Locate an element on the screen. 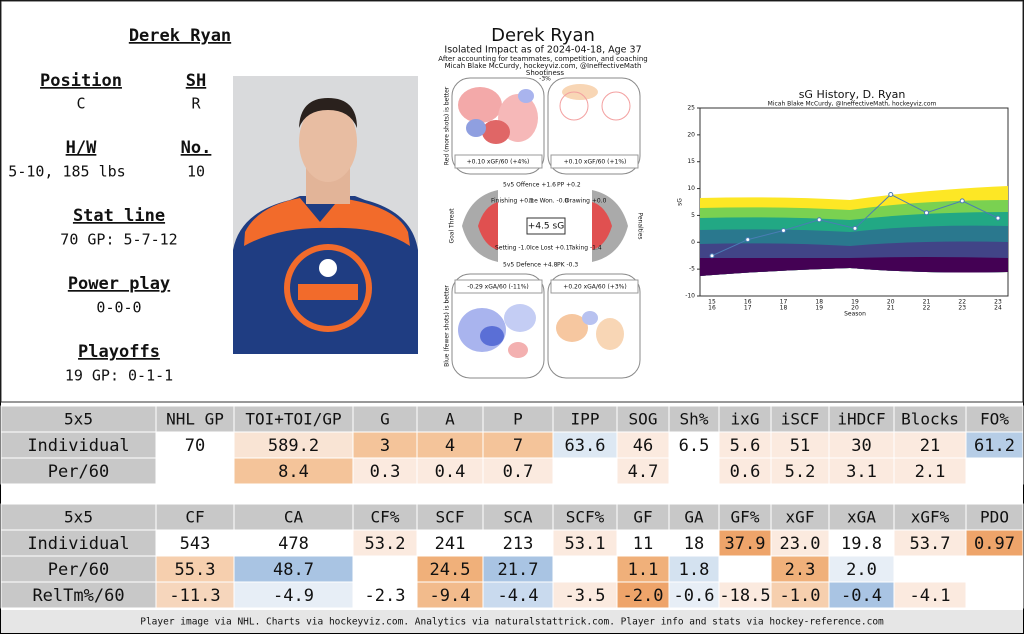 This screenshot has height=634, width=1024. chart-title: sG History, D. Ryan is located at coordinates (852, 94).